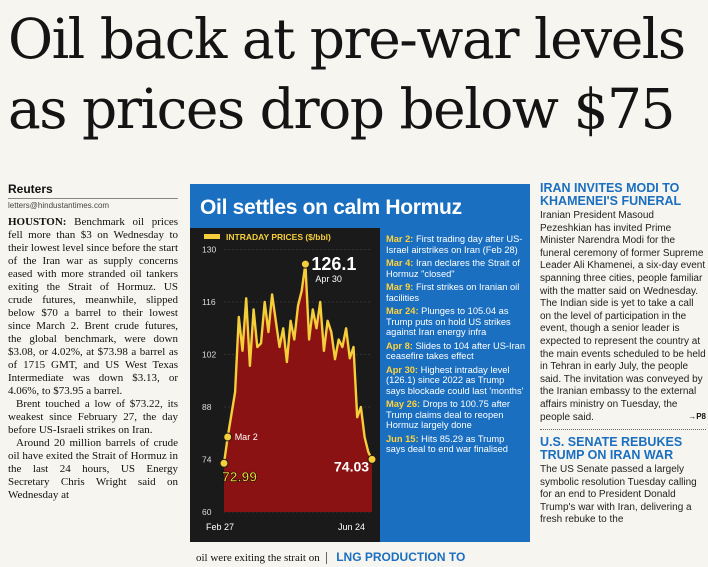 This screenshot has width=708, height=567. Describe the element at coordinates (611, 449) in the screenshot. I see `sidebar-headline-2: U.S. SENATE REBUKES TRUMP ON IRAN WAR` at that location.